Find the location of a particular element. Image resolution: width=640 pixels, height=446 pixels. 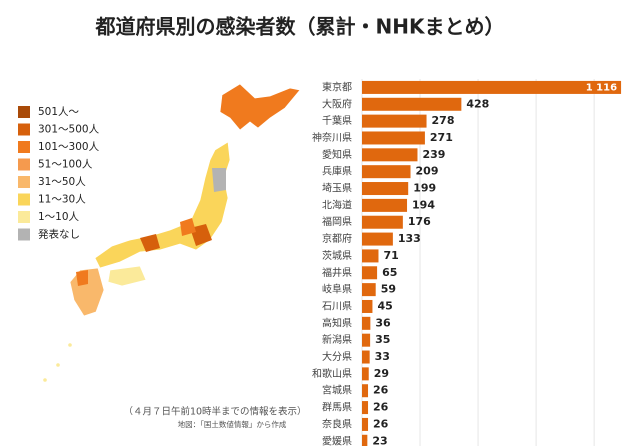

category-label: 京都府 is located at coordinates (337, 238).